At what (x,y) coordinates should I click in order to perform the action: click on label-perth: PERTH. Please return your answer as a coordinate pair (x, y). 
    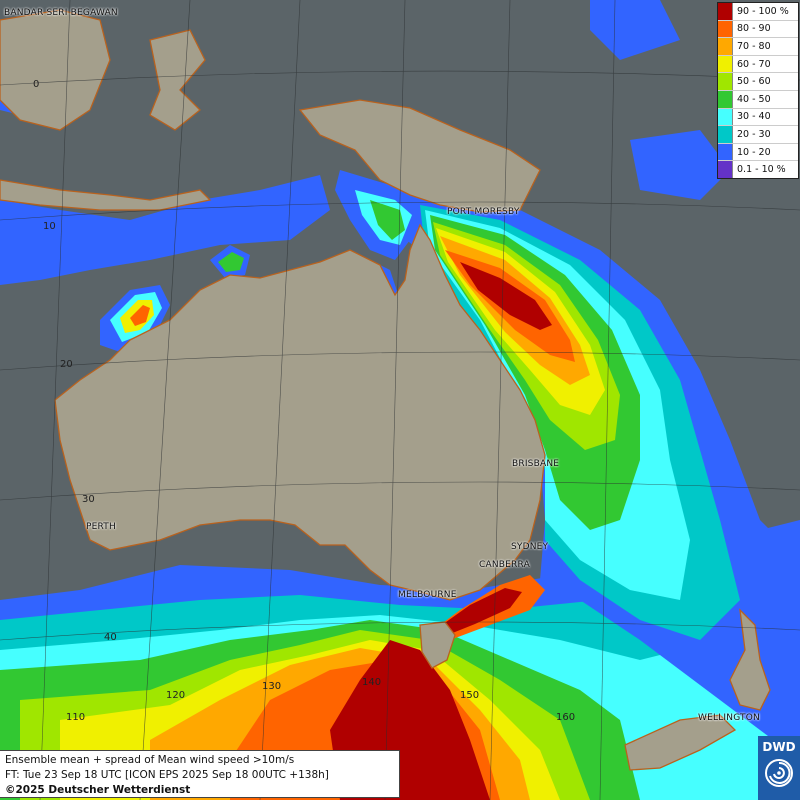
    Looking at the image, I should click on (101, 527).